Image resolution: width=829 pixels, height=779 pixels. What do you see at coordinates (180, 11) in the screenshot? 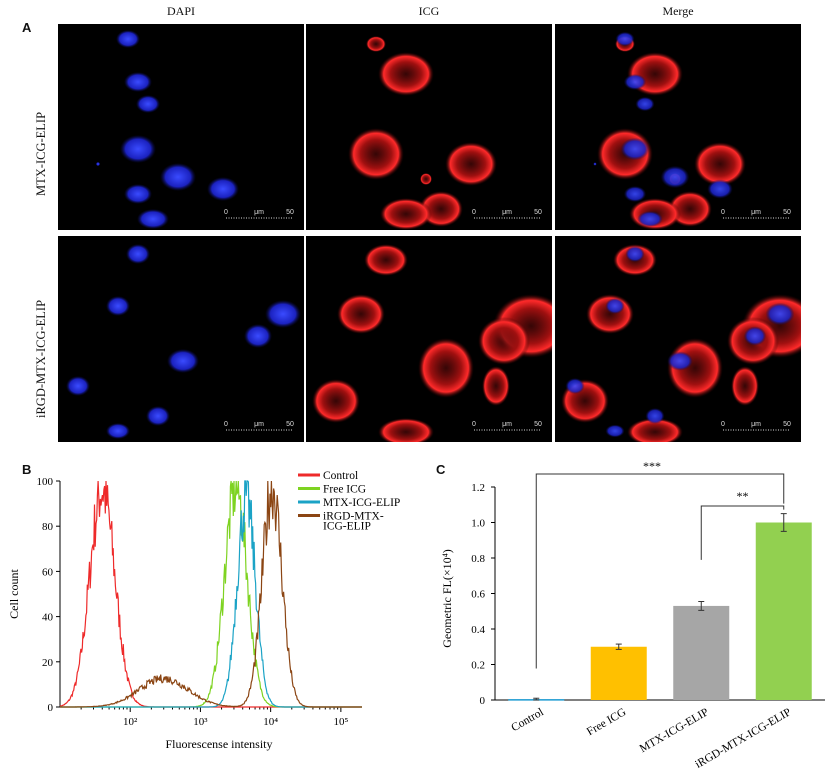
I see `column-label-dapi: DAPI` at bounding box center [180, 11].